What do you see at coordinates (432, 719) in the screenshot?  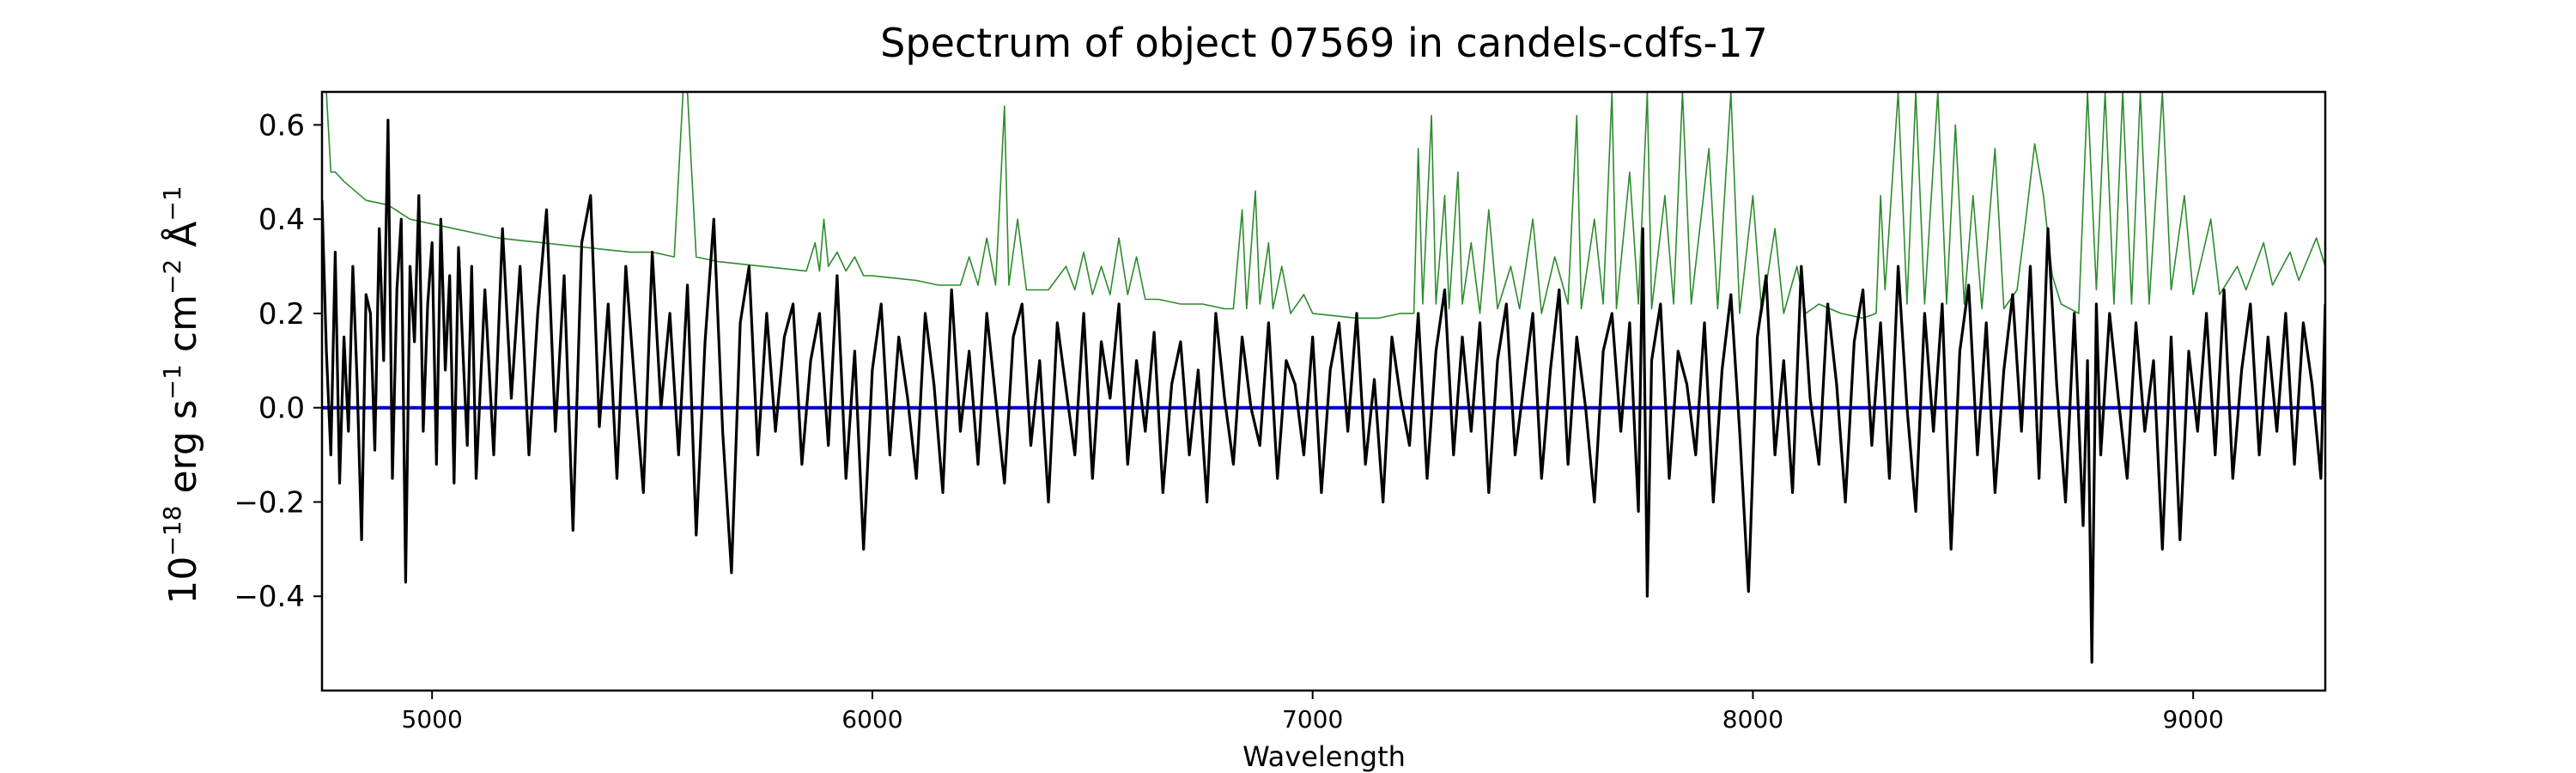 I see `x-tick-label: 5000` at bounding box center [432, 719].